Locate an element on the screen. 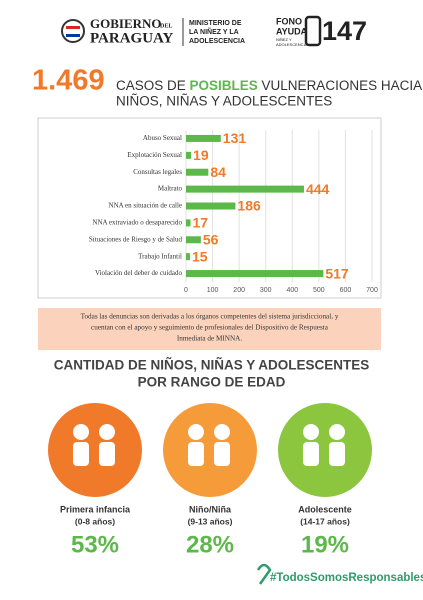 The width and height of the screenshot is (423, 600). ministry-text: MINISTERIO DE is located at coordinates (215, 23).